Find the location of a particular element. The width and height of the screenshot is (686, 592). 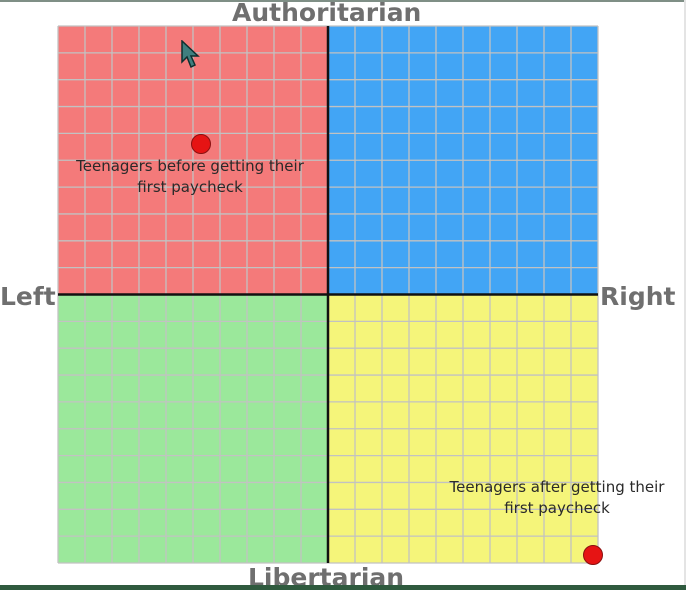

window-bottom-border is located at coordinates (343, 587).